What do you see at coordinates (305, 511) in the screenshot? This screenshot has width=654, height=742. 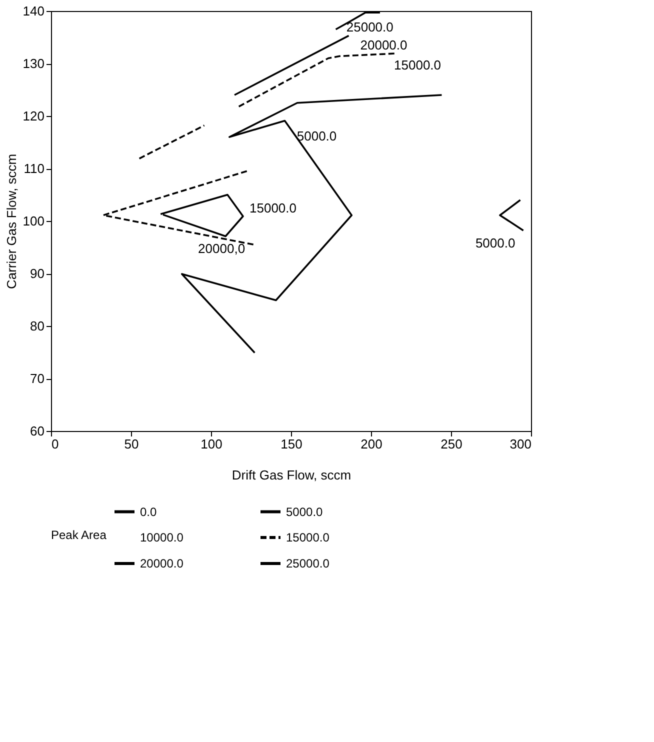 I see `legend-label: 5000.0` at bounding box center [305, 511].